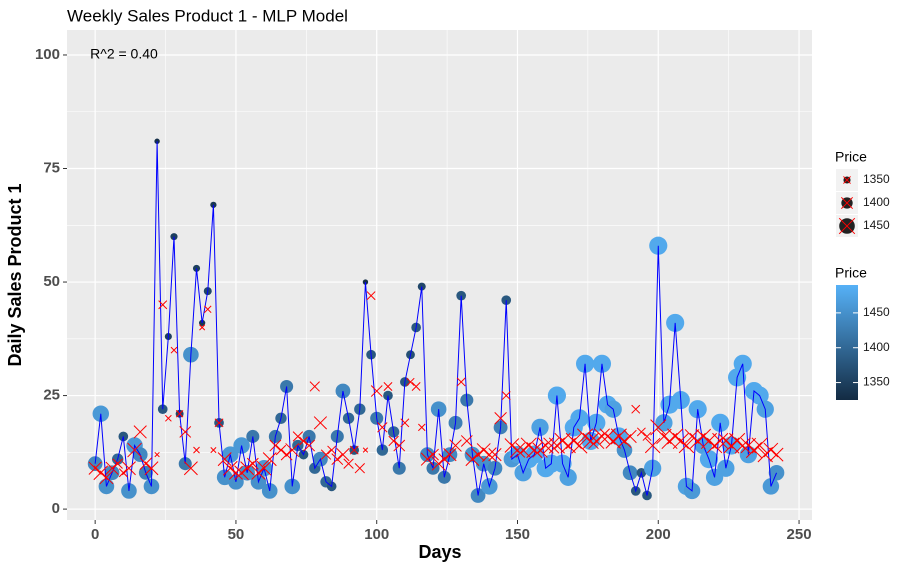  Describe the element at coordinates (236, 534) in the screenshot. I see `x-tick-label: 50` at that location.